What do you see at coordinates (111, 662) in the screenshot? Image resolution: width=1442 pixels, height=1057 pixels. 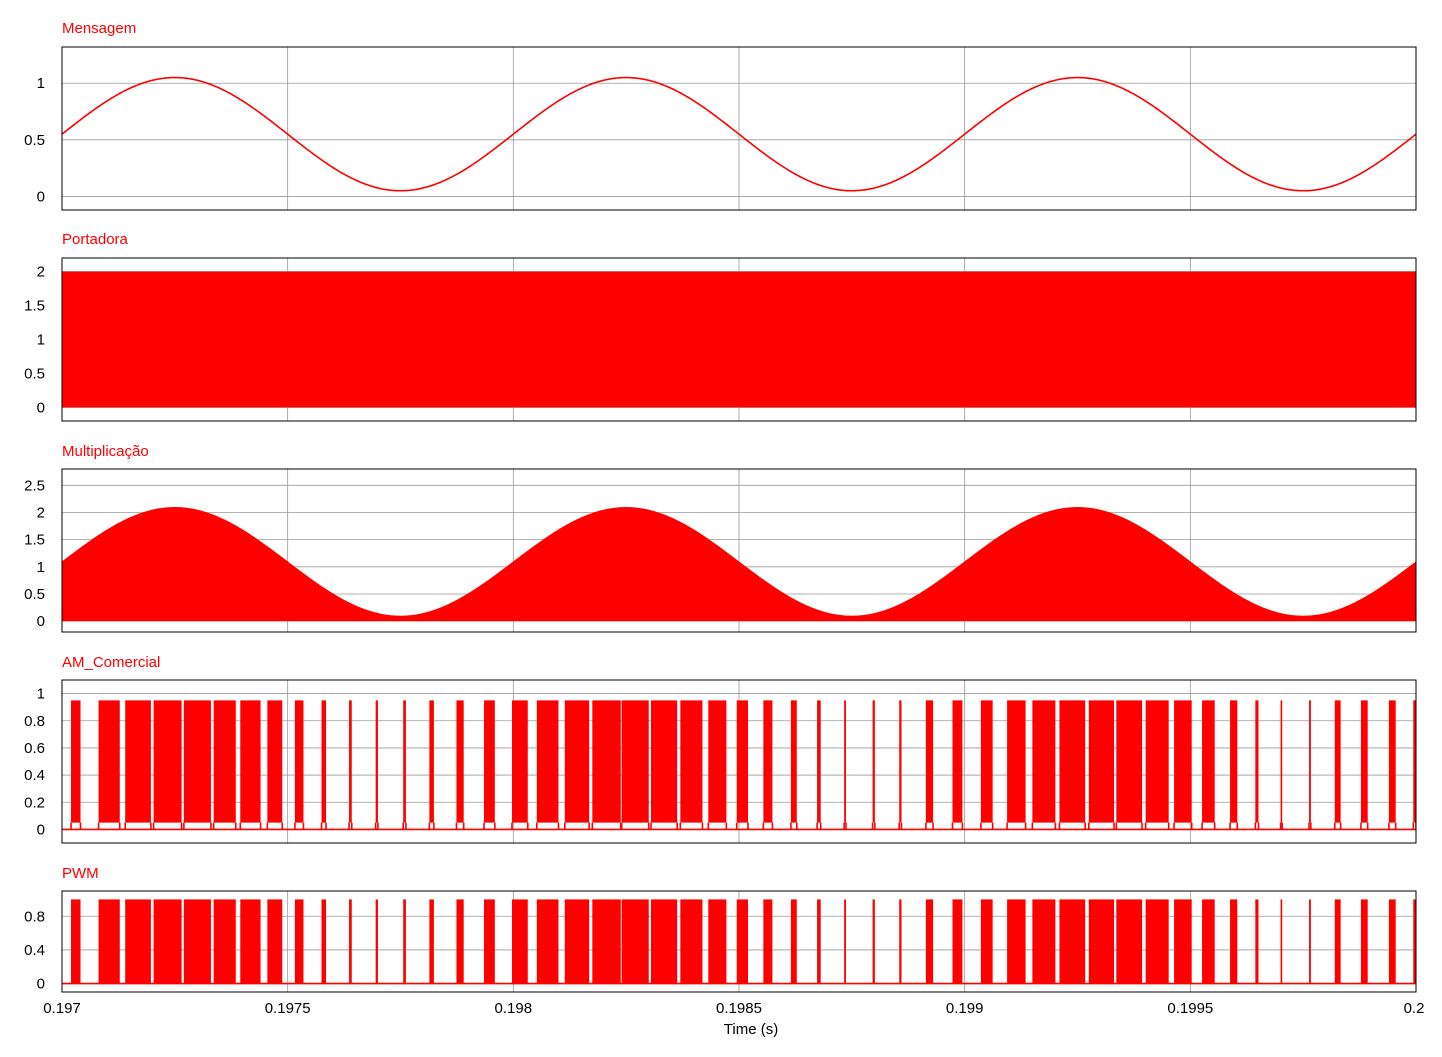 I see `panel-title: AM_Comercial` at bounding box center [111, 662].